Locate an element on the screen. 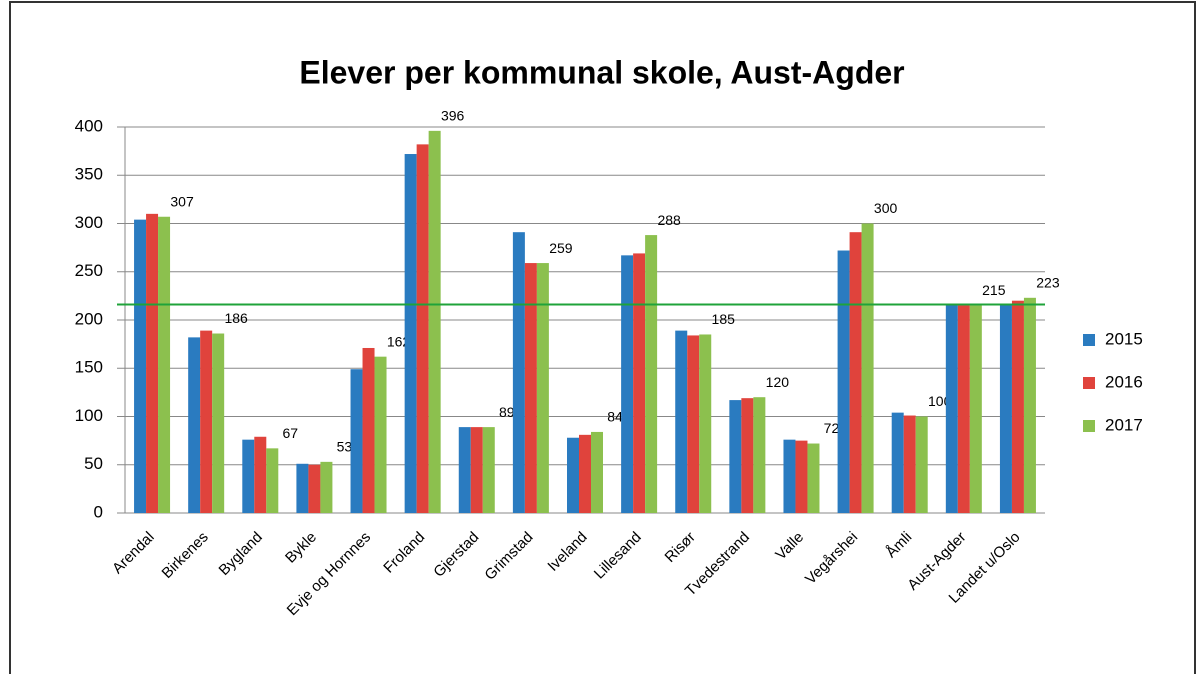  y-tick-label: 100 is located at coordinates (89, 415).